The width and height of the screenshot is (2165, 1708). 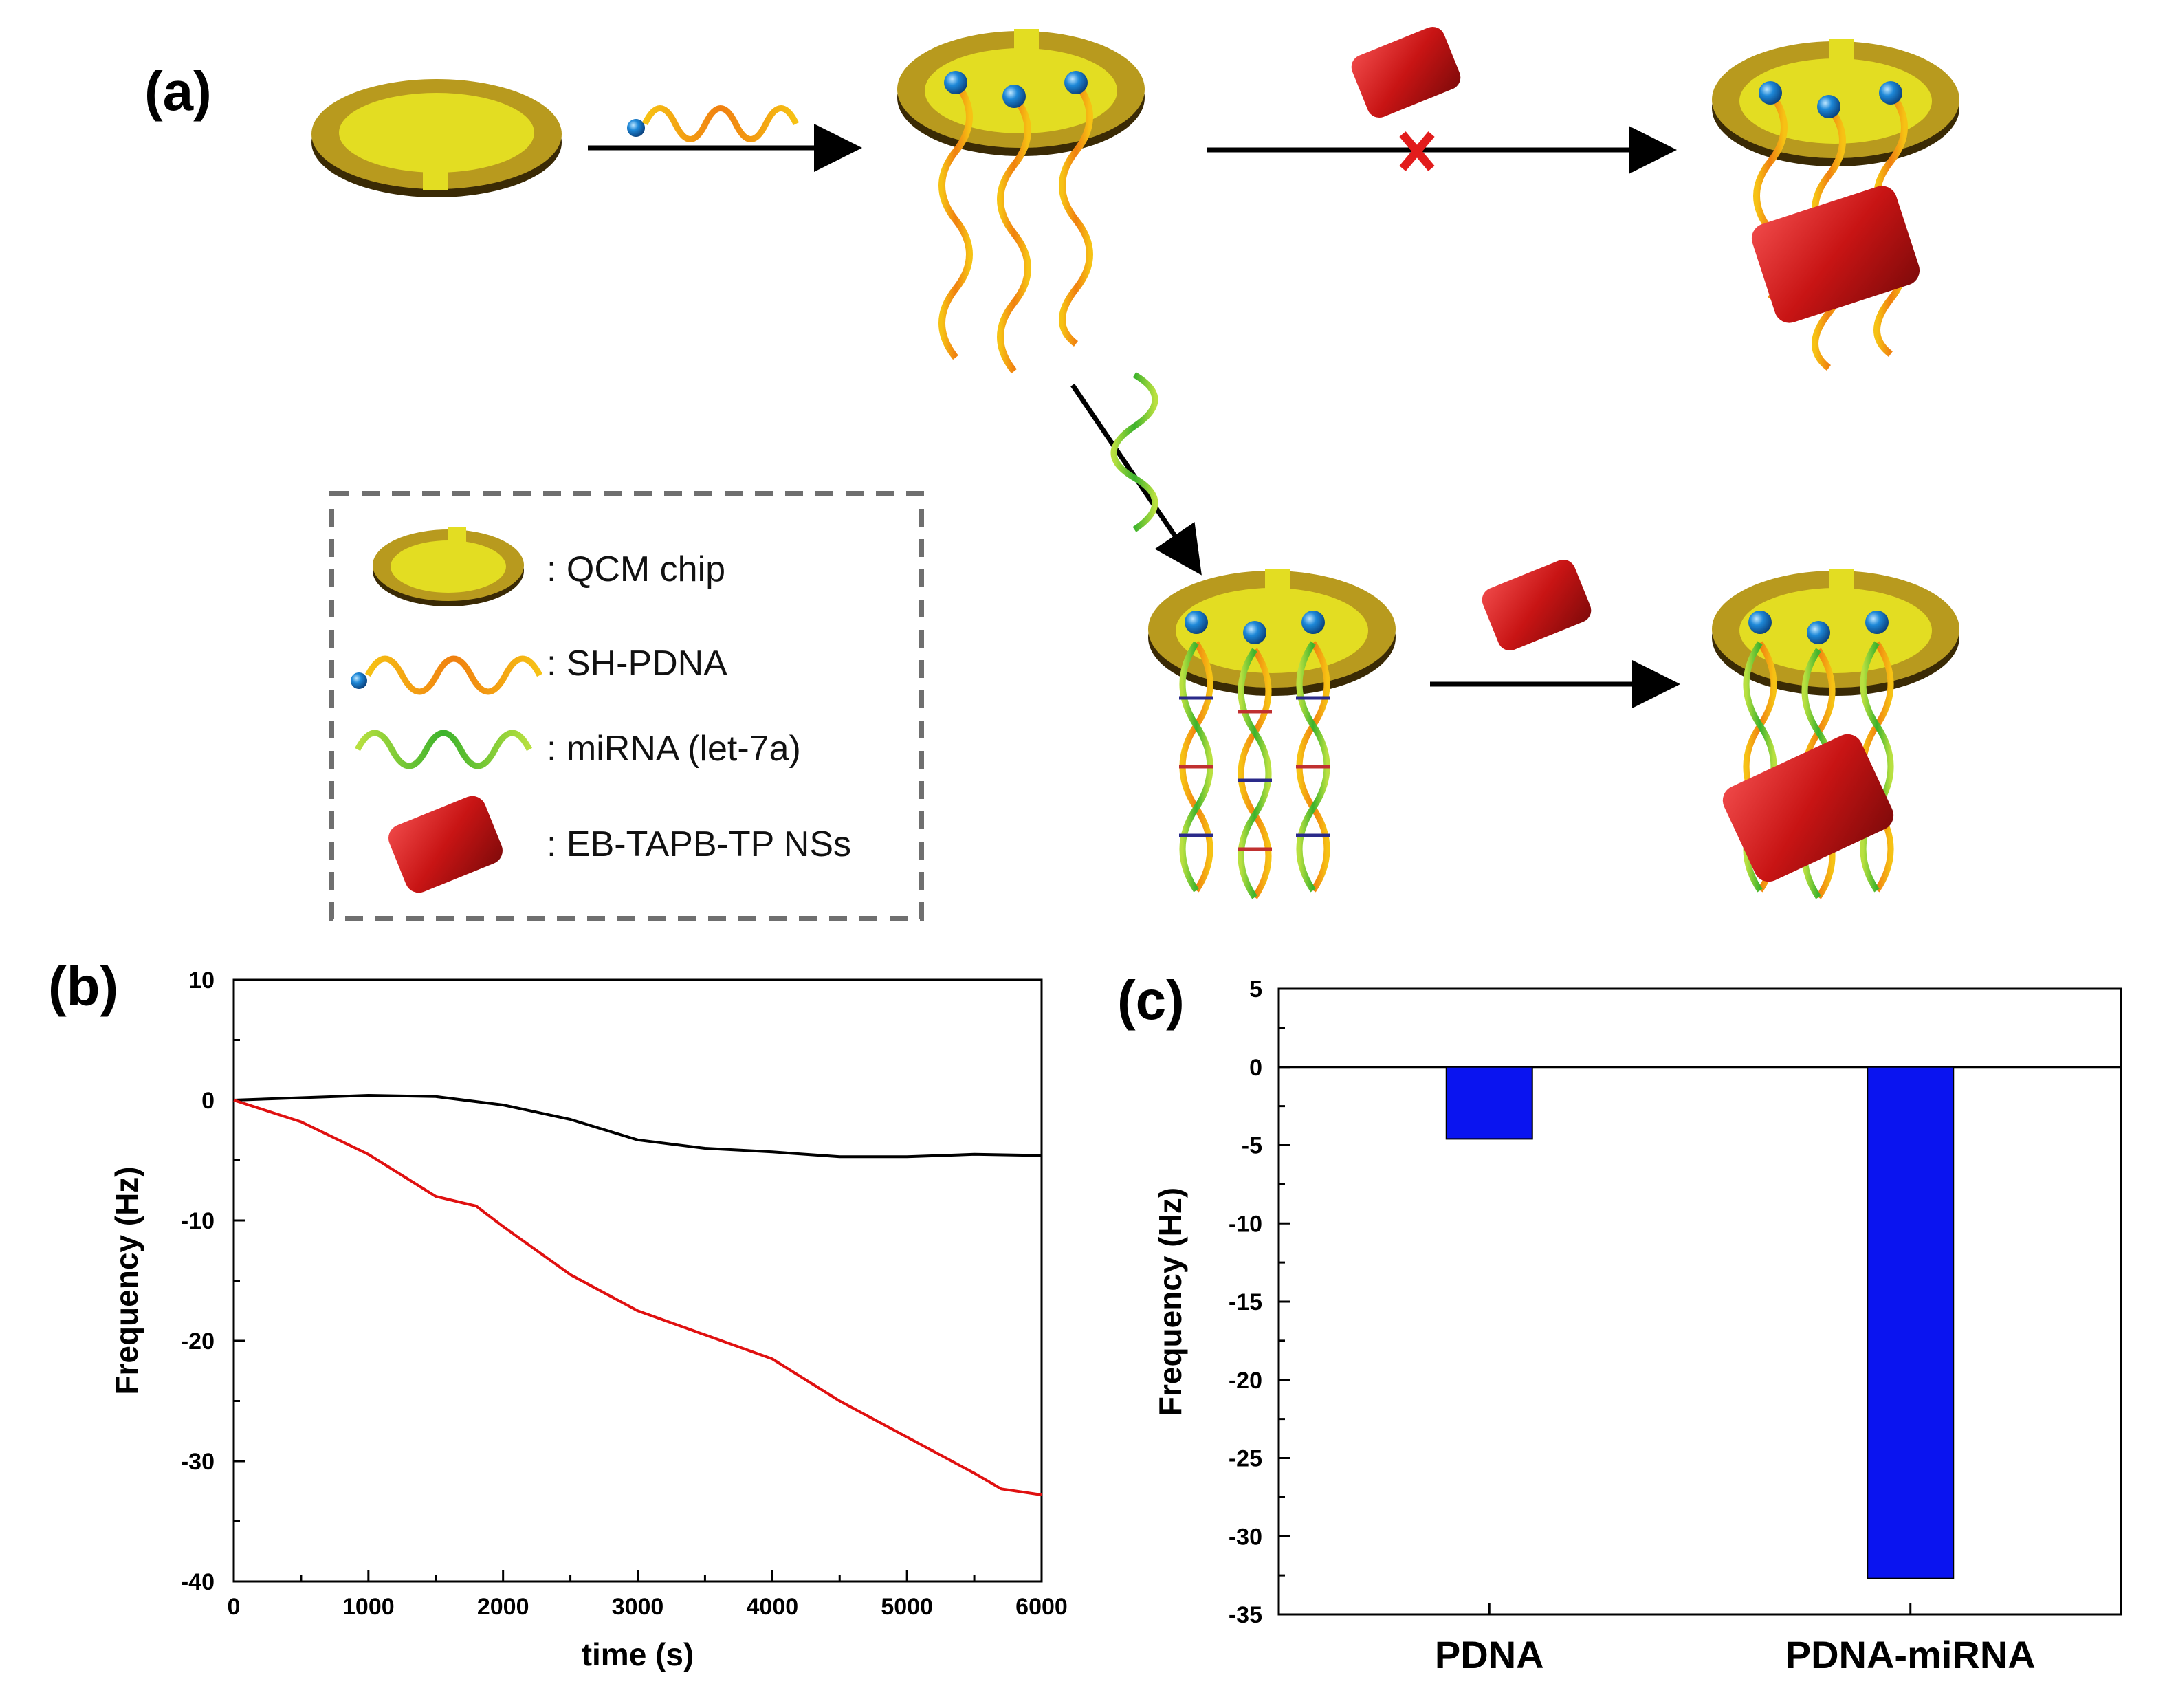 I want to click on step-arrow-bind, so click(x=1555, y=633).